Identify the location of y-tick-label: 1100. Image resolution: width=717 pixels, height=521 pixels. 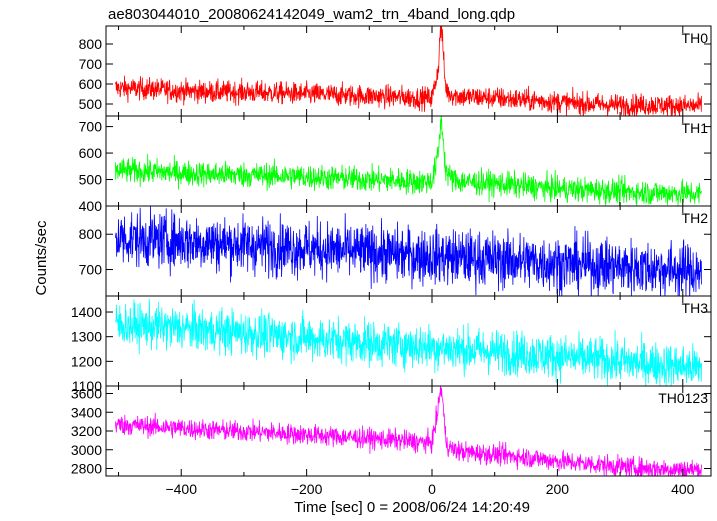
(87, 386).